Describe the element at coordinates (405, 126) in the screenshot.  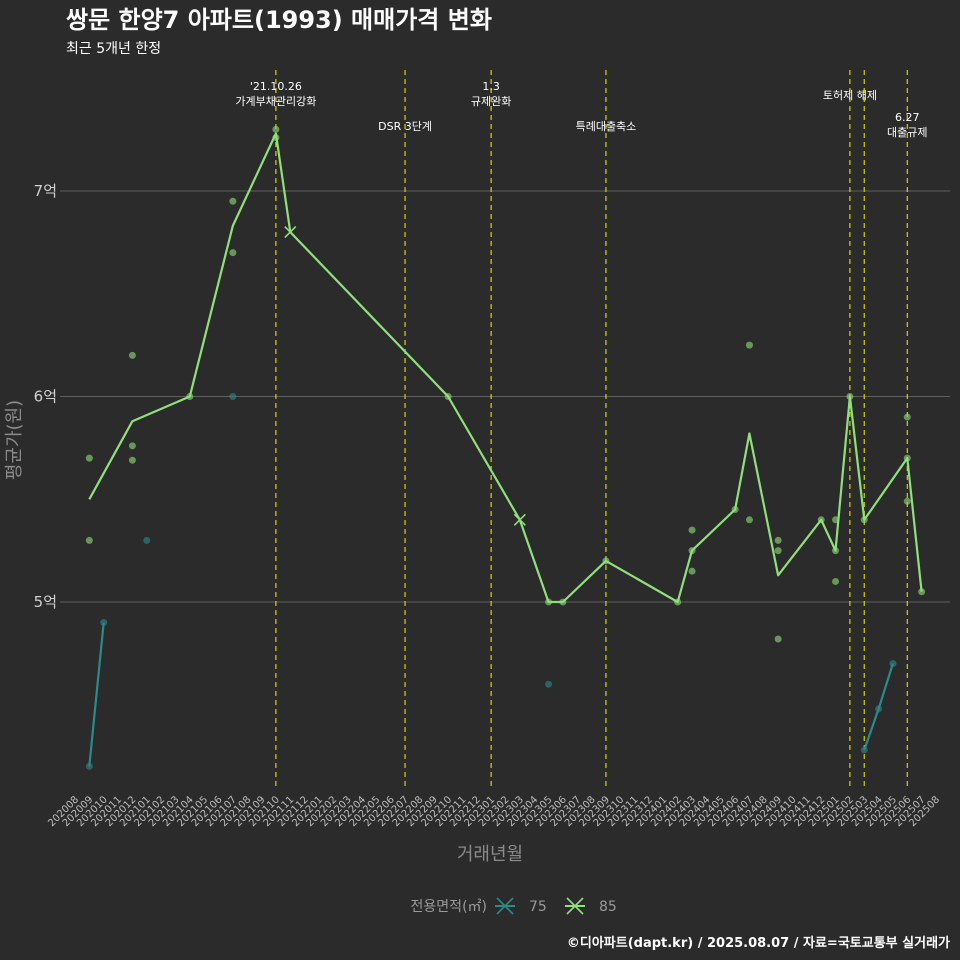
I see `event-label: DSR 3단계` at that location.